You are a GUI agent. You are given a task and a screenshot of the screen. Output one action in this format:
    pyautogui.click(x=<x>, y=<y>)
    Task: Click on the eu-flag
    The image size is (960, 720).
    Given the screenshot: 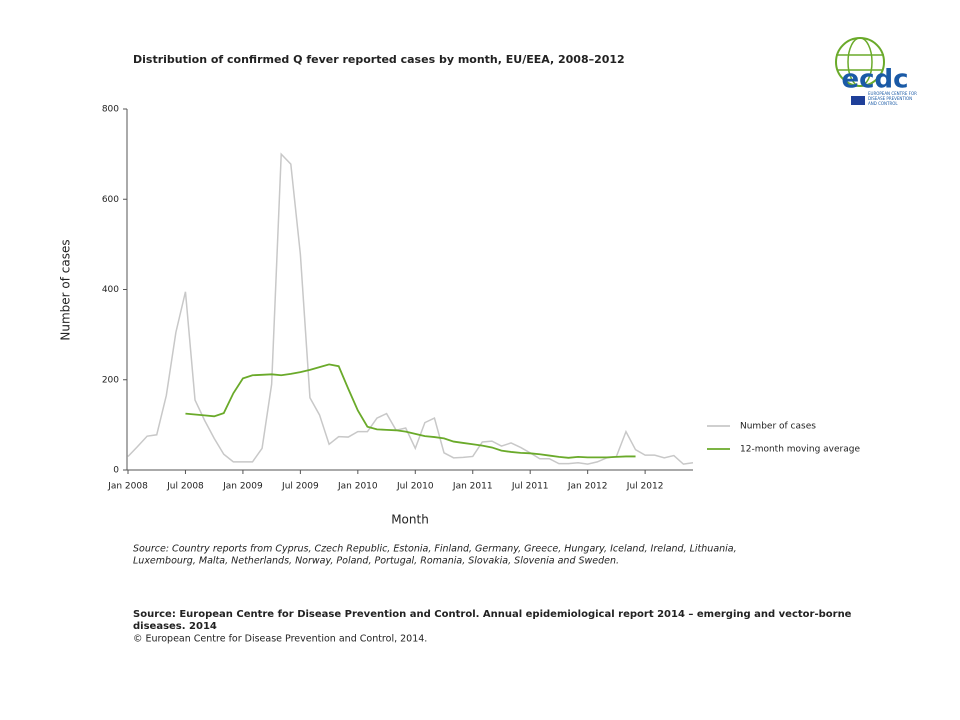 What is the action you would take?
    pyautogui.click(x=858, y=100)
    